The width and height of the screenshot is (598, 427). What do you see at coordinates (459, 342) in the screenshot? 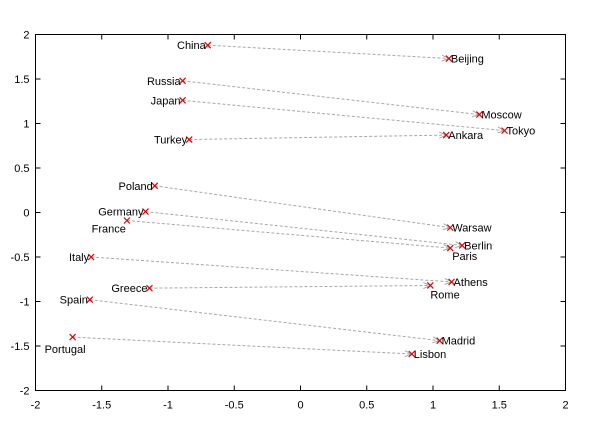
I see `label-madrid: Madrid` at bounding box center [459, 342].